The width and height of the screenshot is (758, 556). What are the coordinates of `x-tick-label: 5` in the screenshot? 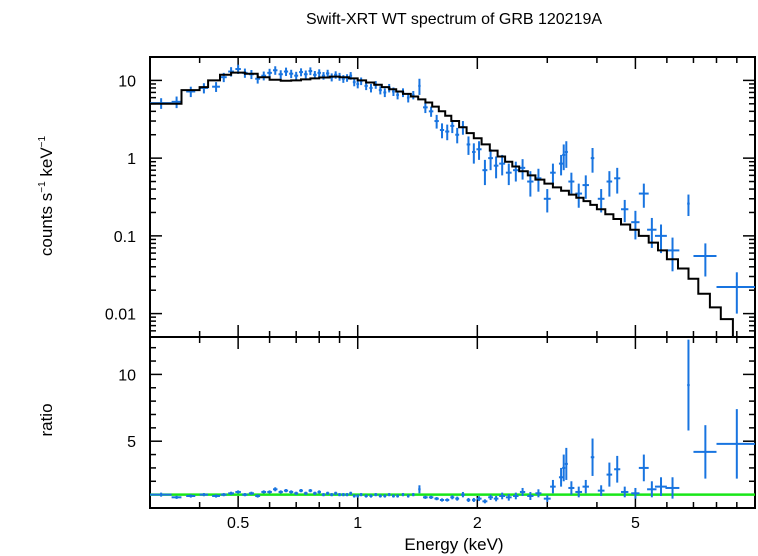 It's located at (635, 523).